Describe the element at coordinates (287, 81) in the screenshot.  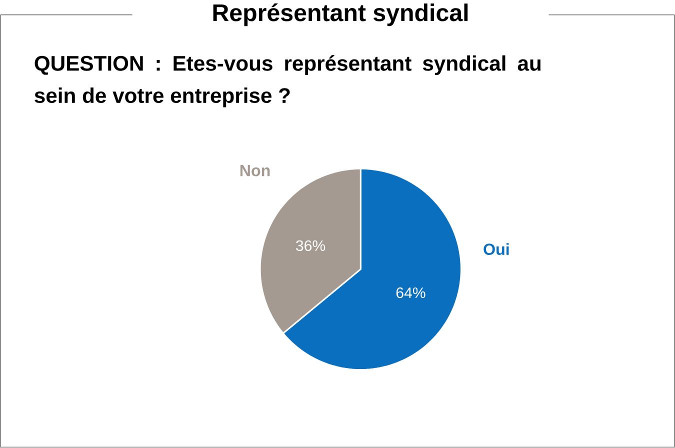
I see `chart-subtitle: QUESTION : Etes-vous représentant syndical au sein de votre entreprise ?` at that location.